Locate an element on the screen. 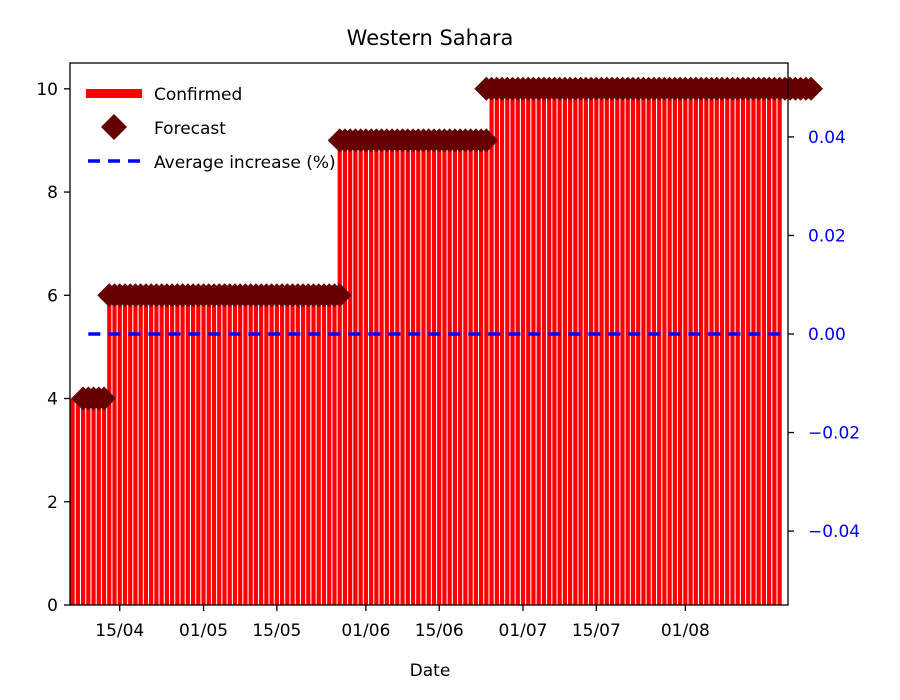  x-tick-label: 01/08 is located at coordinates (685, 631).